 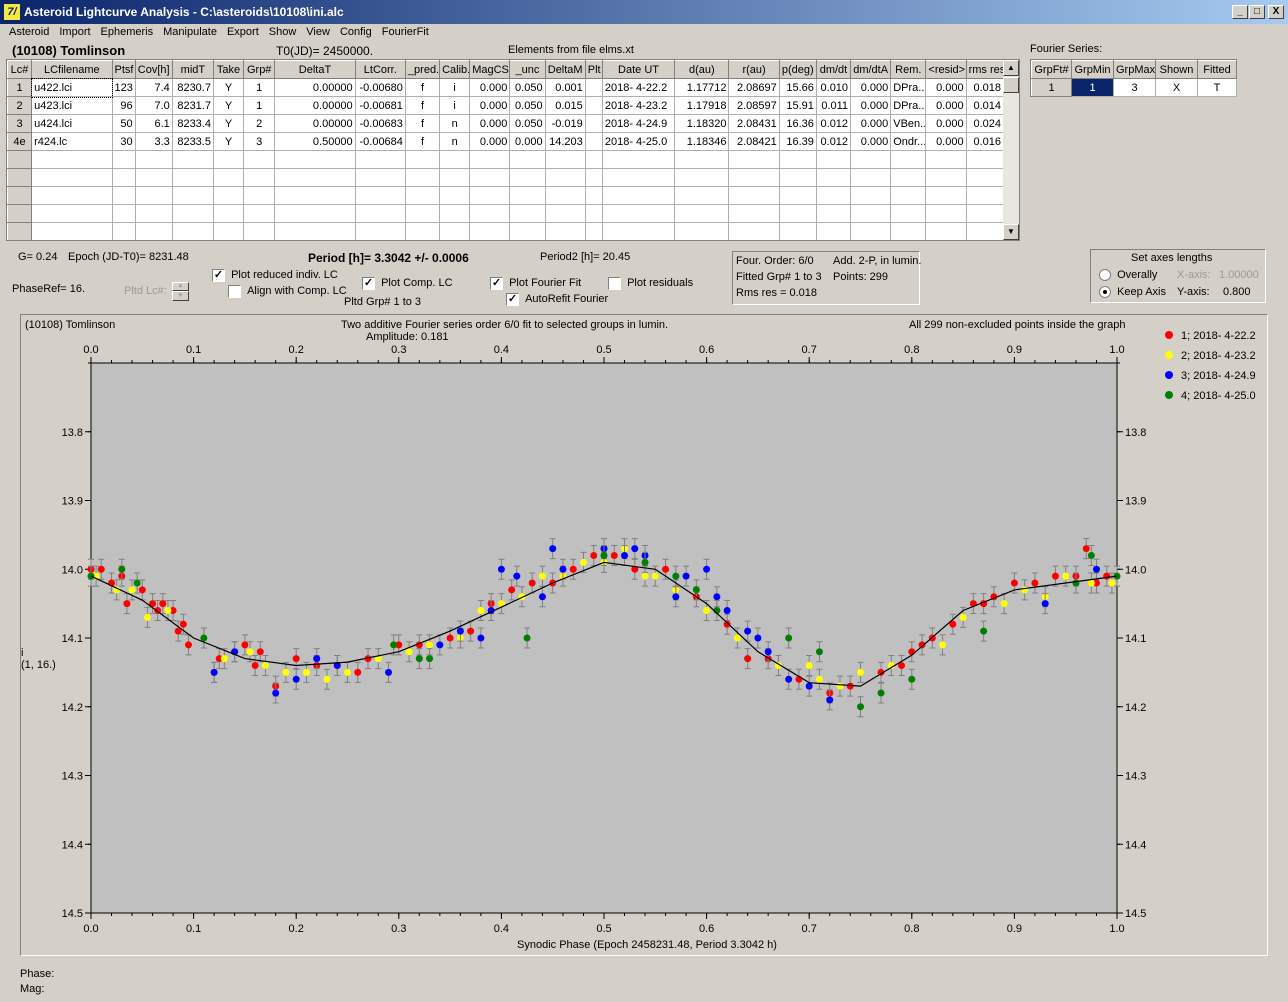 What do you see at coordinates (1176, 69) in the screenshot?
I see `fourier-col-header: Shown` at bounding box center [1176, 69].